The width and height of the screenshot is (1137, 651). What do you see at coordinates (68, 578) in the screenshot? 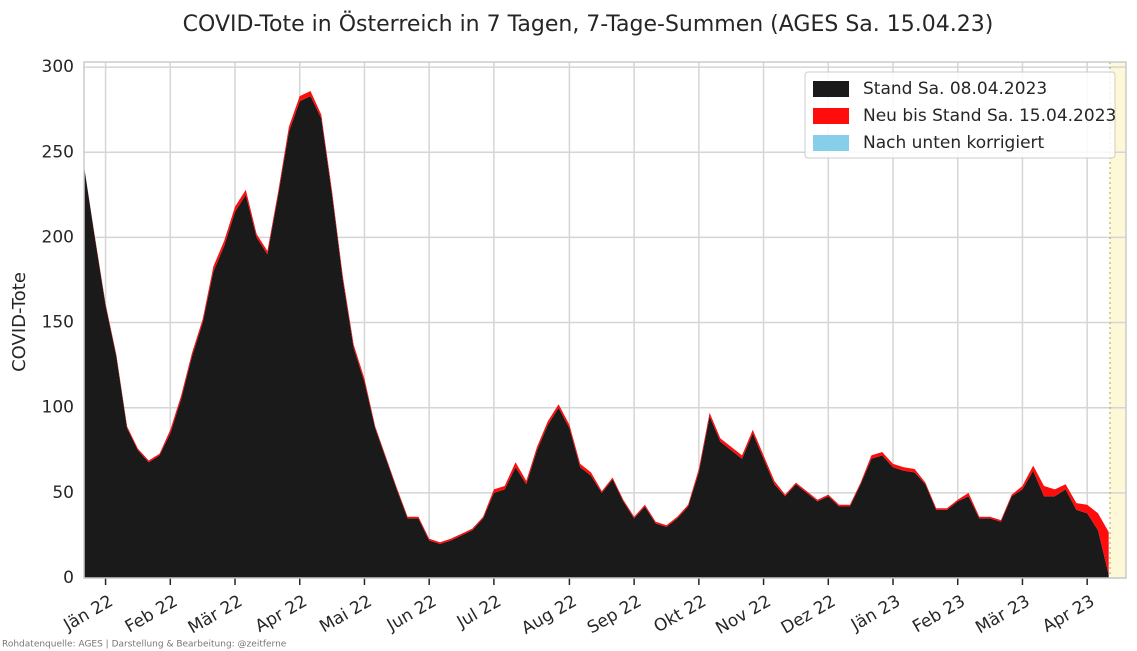
I see `y-tick-label: 0` at bounding box center [68, 578].